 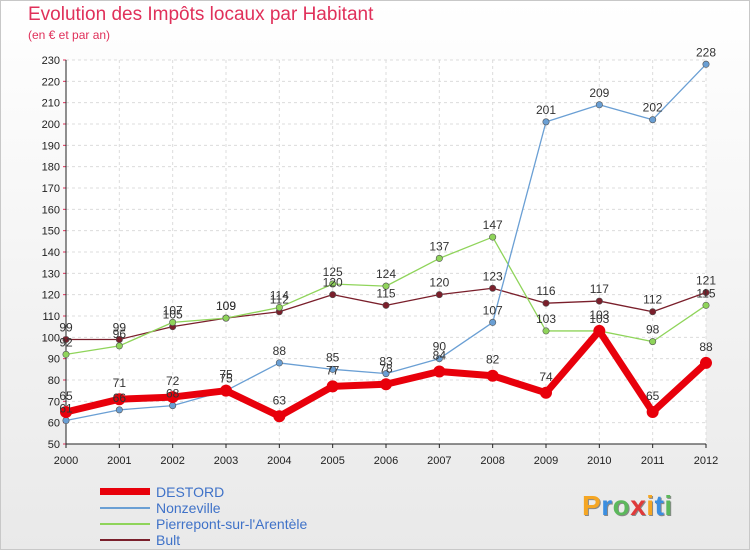 What do you see at coordinates (332, 461) in the screenshot?
I see `x-tick-label: 2005` at bounding box center [332, 461].